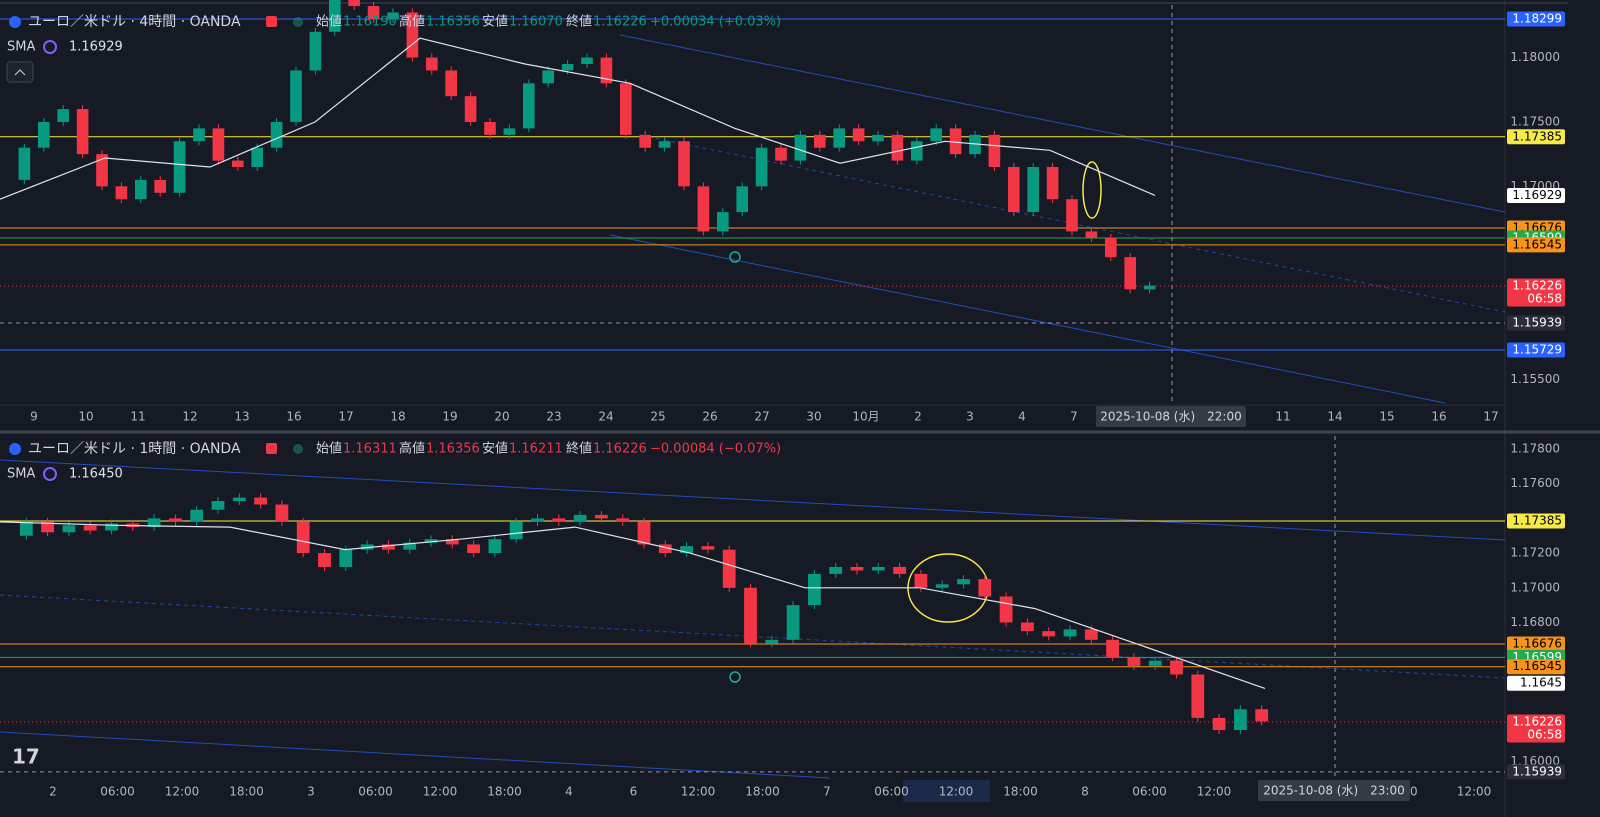 The height and width of the screenshot is (817, 1600). What do you see at coordinates (946, 791) in the screenshot?
I see `time-highlight` at bounding box center [946, 791].